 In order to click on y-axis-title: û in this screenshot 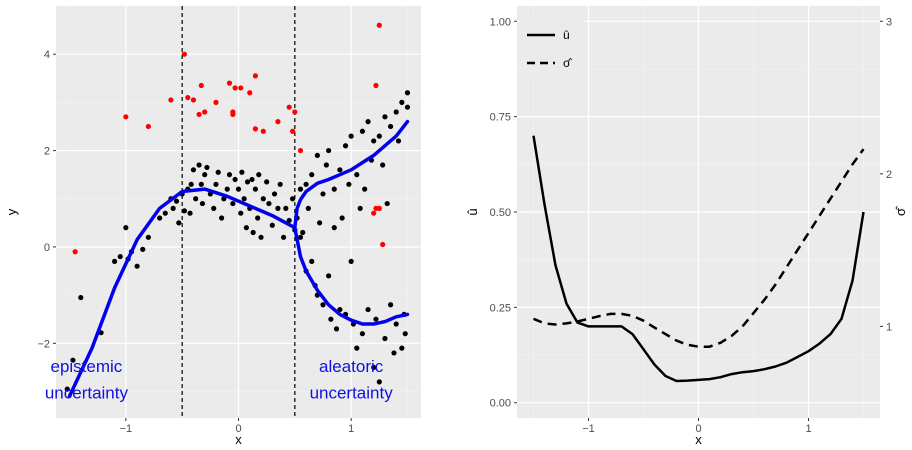, I will do `click(472, 211)`.